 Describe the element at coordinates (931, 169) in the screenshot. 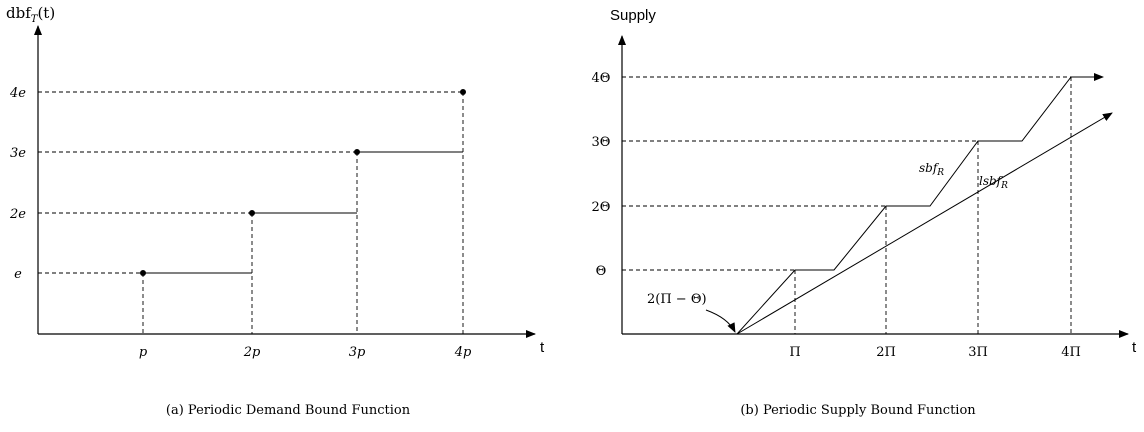

I see `sbf-label: sbfR` at that location.